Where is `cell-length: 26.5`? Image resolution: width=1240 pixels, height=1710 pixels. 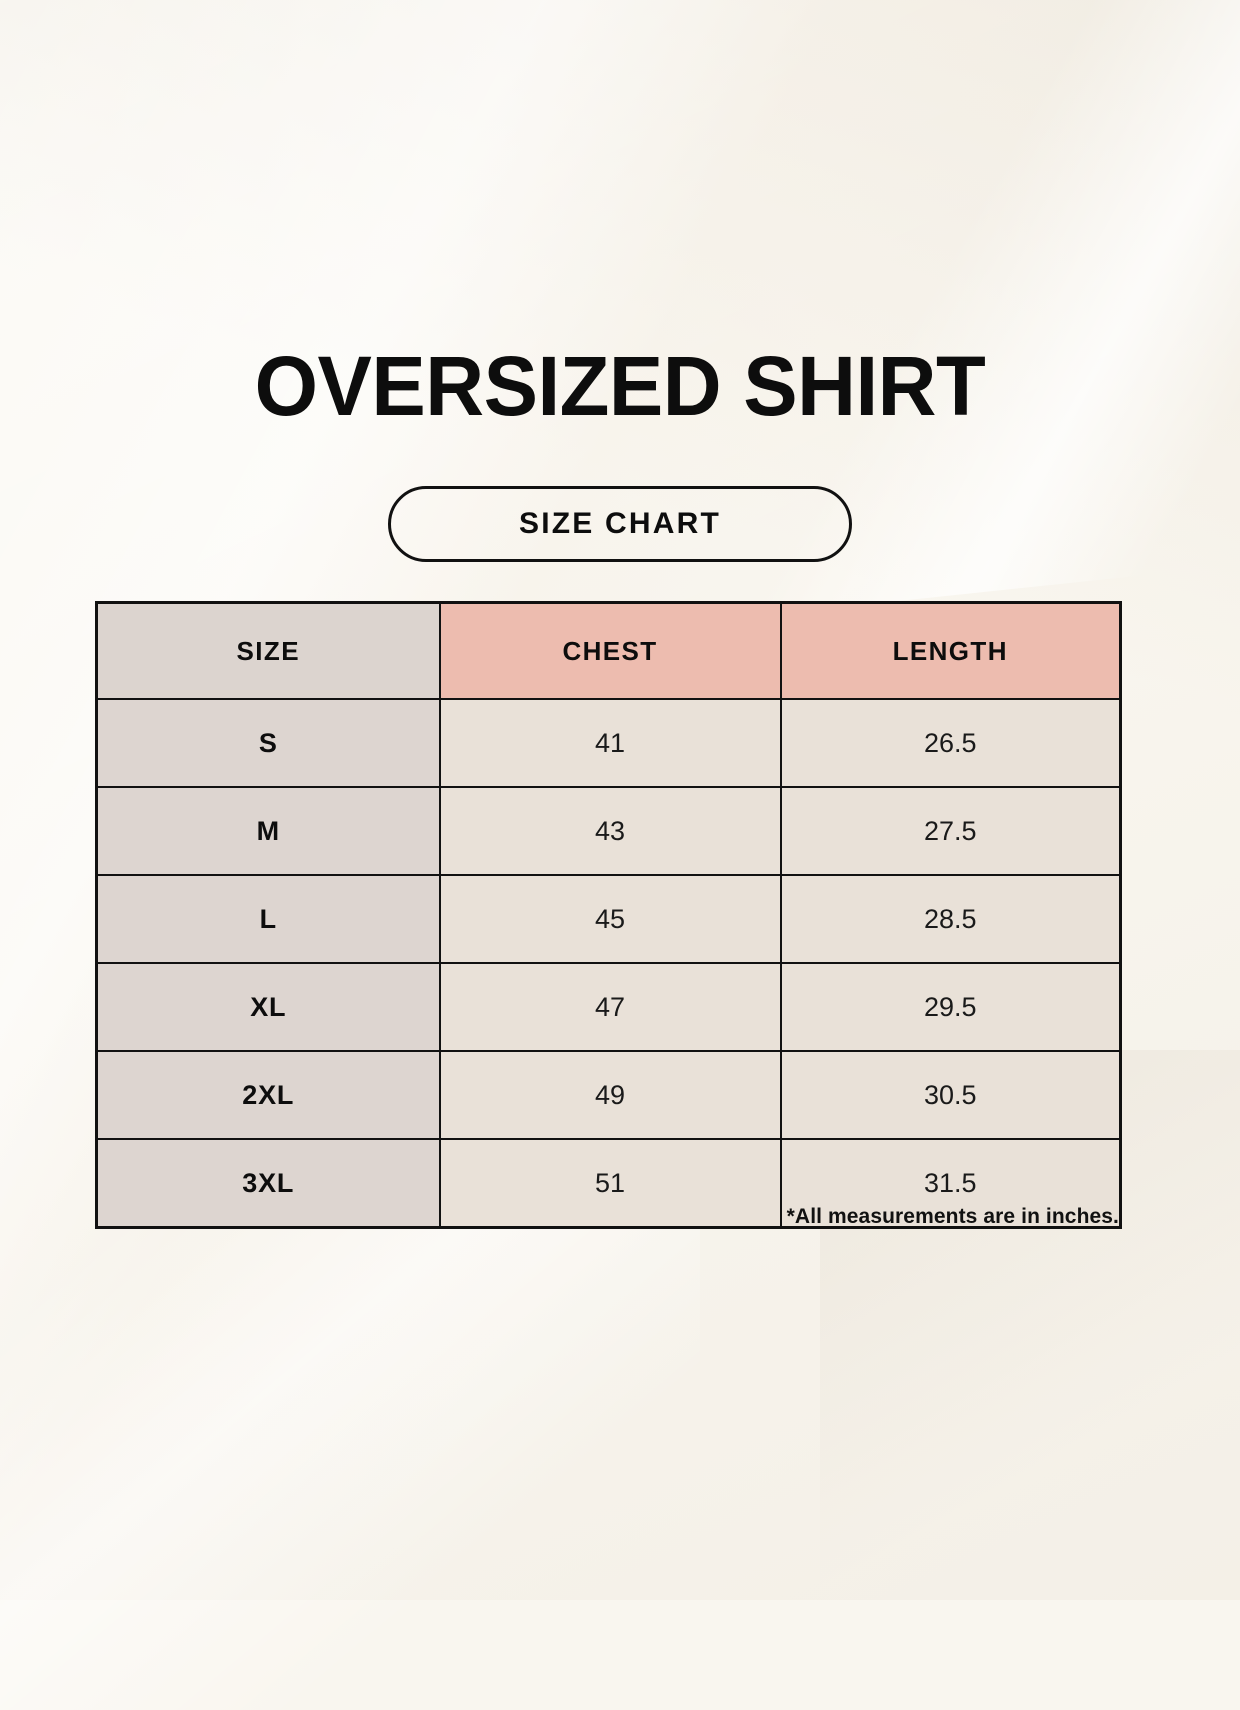 cell-length: 26.5 is located at coordinates (950, 743).